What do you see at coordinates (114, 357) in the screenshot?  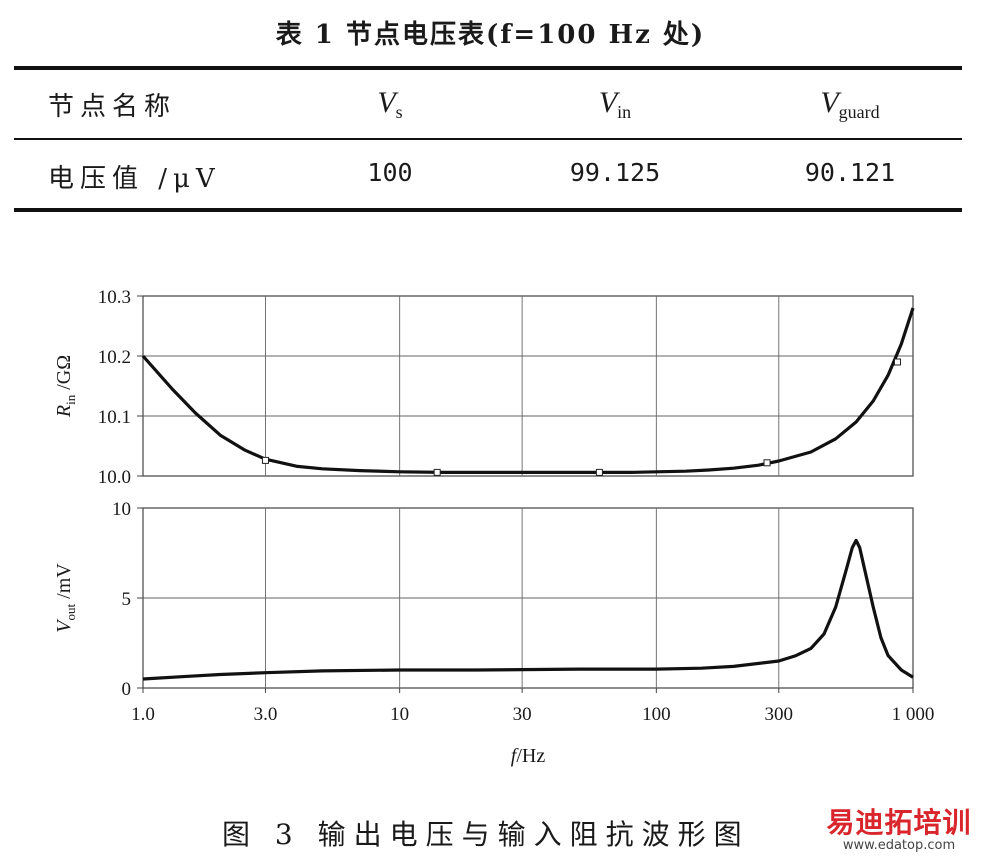 I see `ytick-label-0-2: 10.2` at bounding box center [114, 357].